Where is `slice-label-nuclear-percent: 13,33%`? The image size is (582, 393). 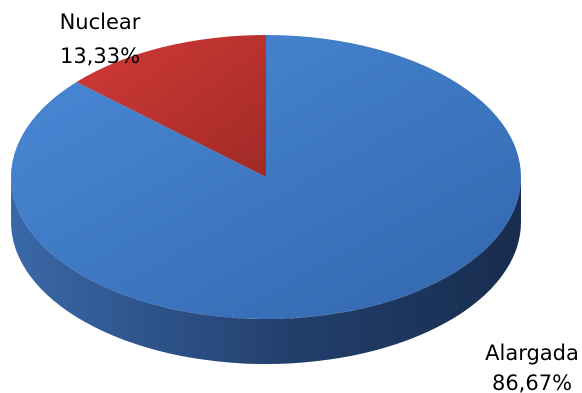
slice-label-nuclear-percent: 13,33% is located at coordinates (100, 56).